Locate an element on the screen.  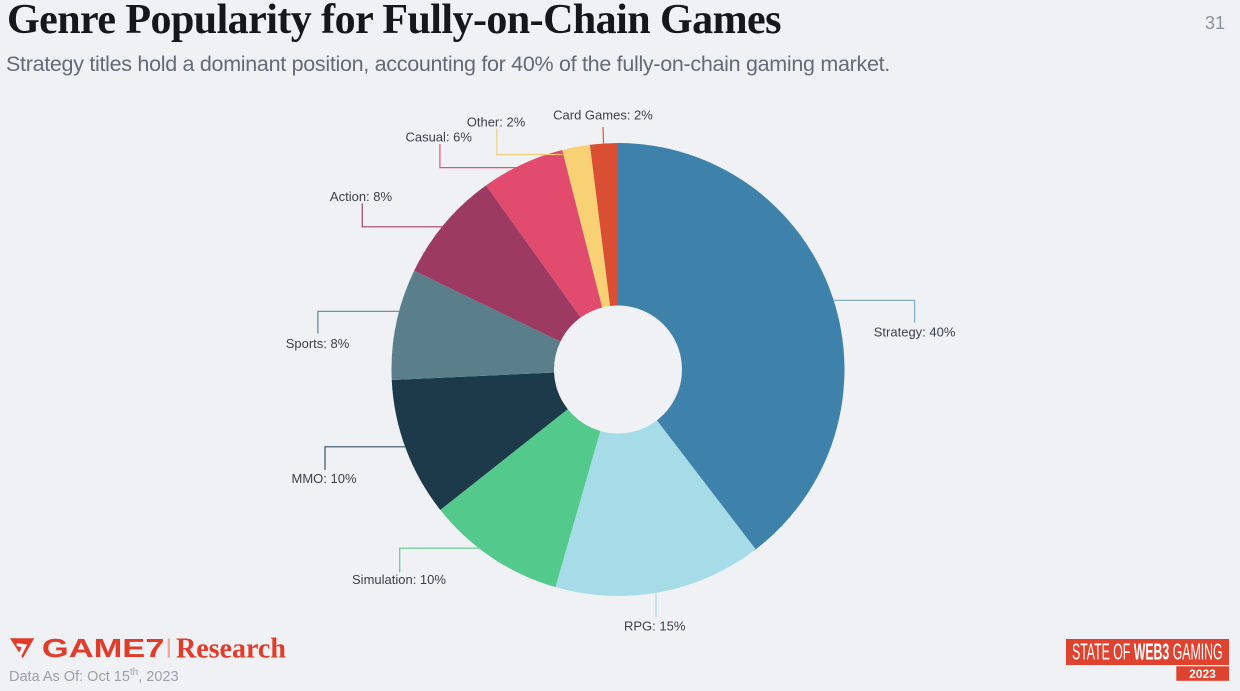
svg-text: Casual: 6% is located at coordinates (438, 137).